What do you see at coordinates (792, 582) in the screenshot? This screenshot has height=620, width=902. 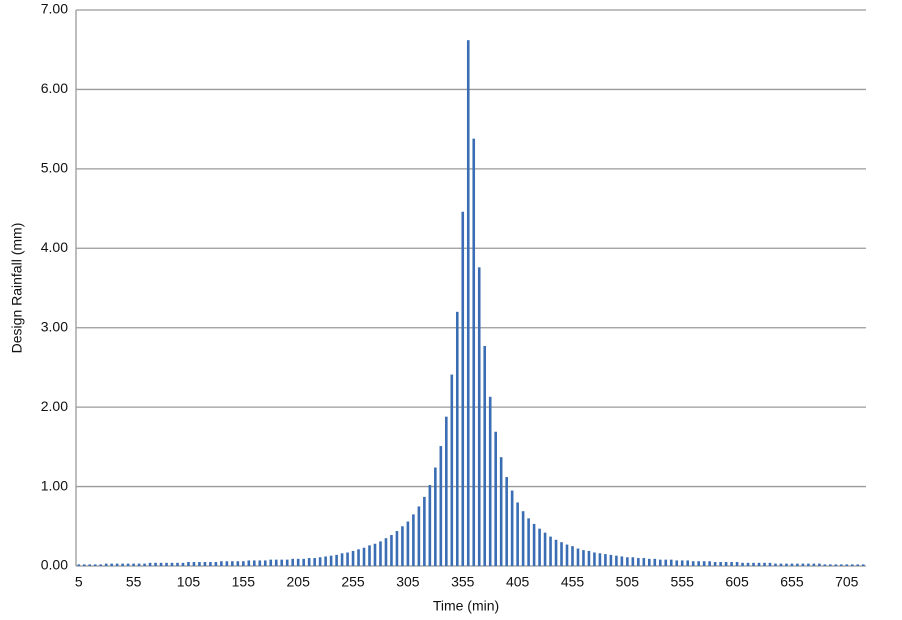 I see `x-tick-label: 655` at bounding box center [792, 582].